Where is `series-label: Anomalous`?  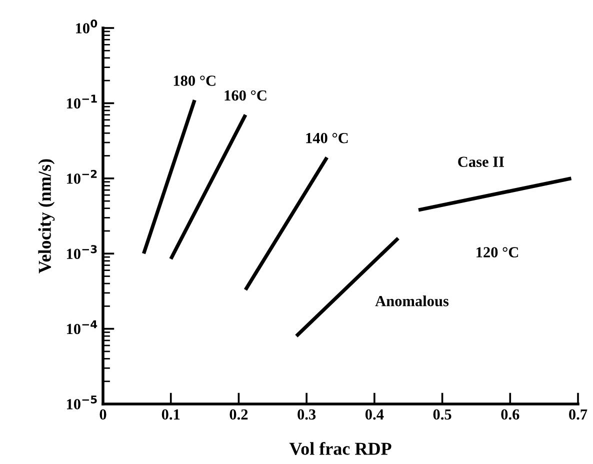 series-label: Anomalous is located at coordinates (412, 301).